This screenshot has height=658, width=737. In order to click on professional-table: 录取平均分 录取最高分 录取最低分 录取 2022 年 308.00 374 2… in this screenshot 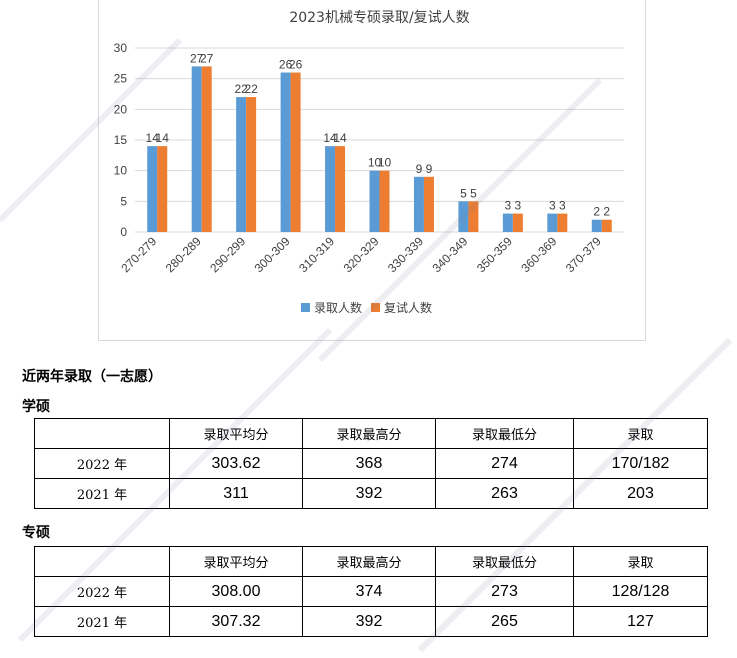, I will do `click(371, 591)`.